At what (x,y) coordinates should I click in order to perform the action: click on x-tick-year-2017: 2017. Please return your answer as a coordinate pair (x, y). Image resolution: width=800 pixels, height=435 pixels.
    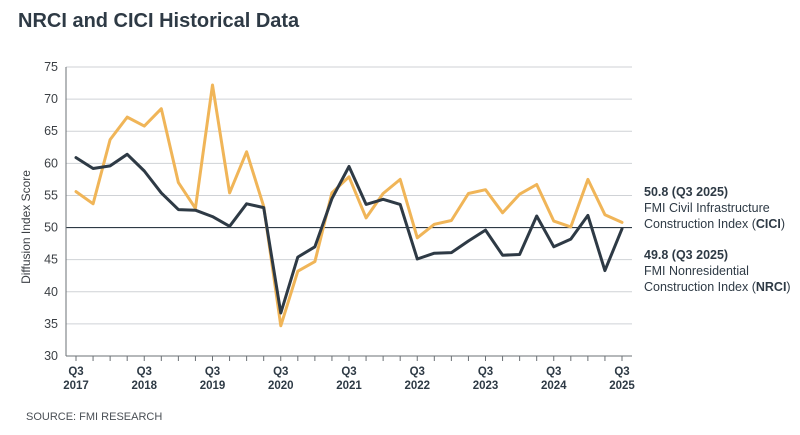
    Looking at the image, I should click on (76, 386).